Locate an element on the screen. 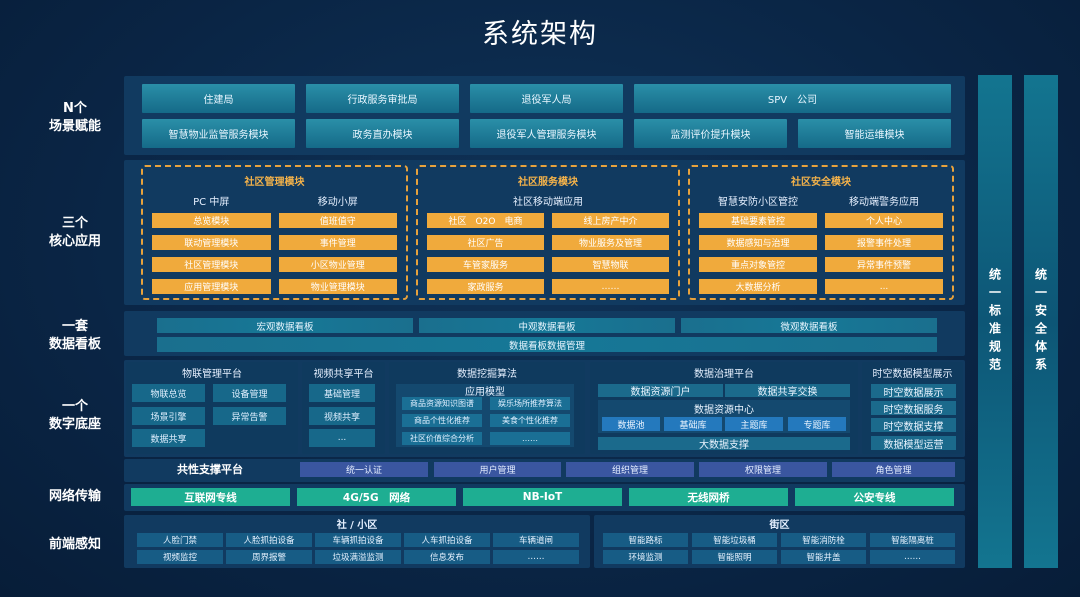 The height and width of the screenshot is (597, 1080). iot-item: 设备管理 is located at coordinates (249, 393).